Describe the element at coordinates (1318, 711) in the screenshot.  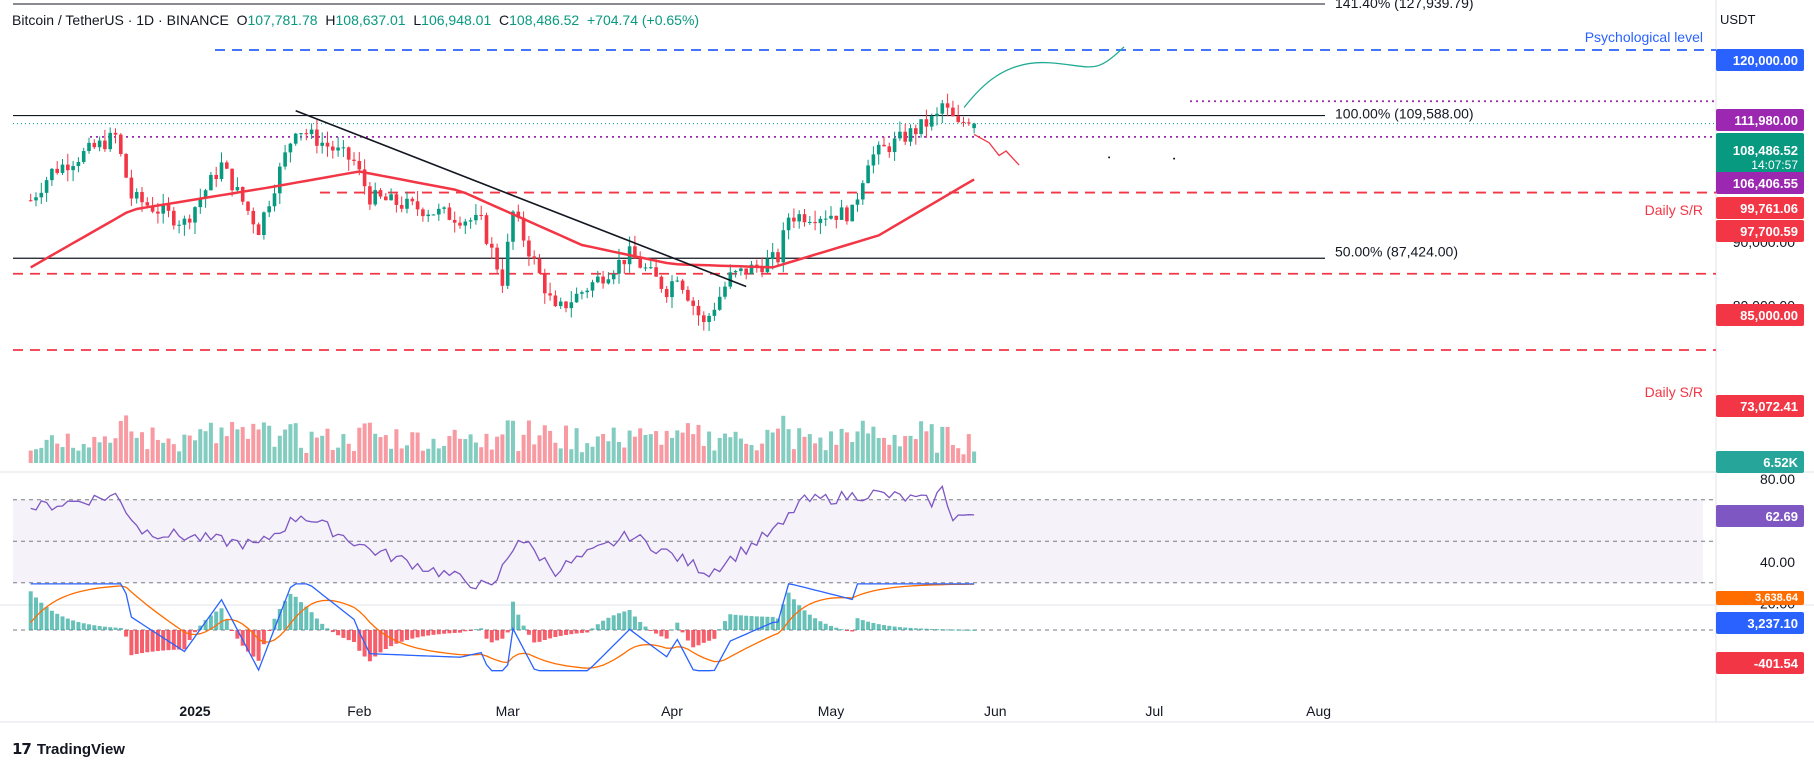
I see `time-label: Aug` at that location.